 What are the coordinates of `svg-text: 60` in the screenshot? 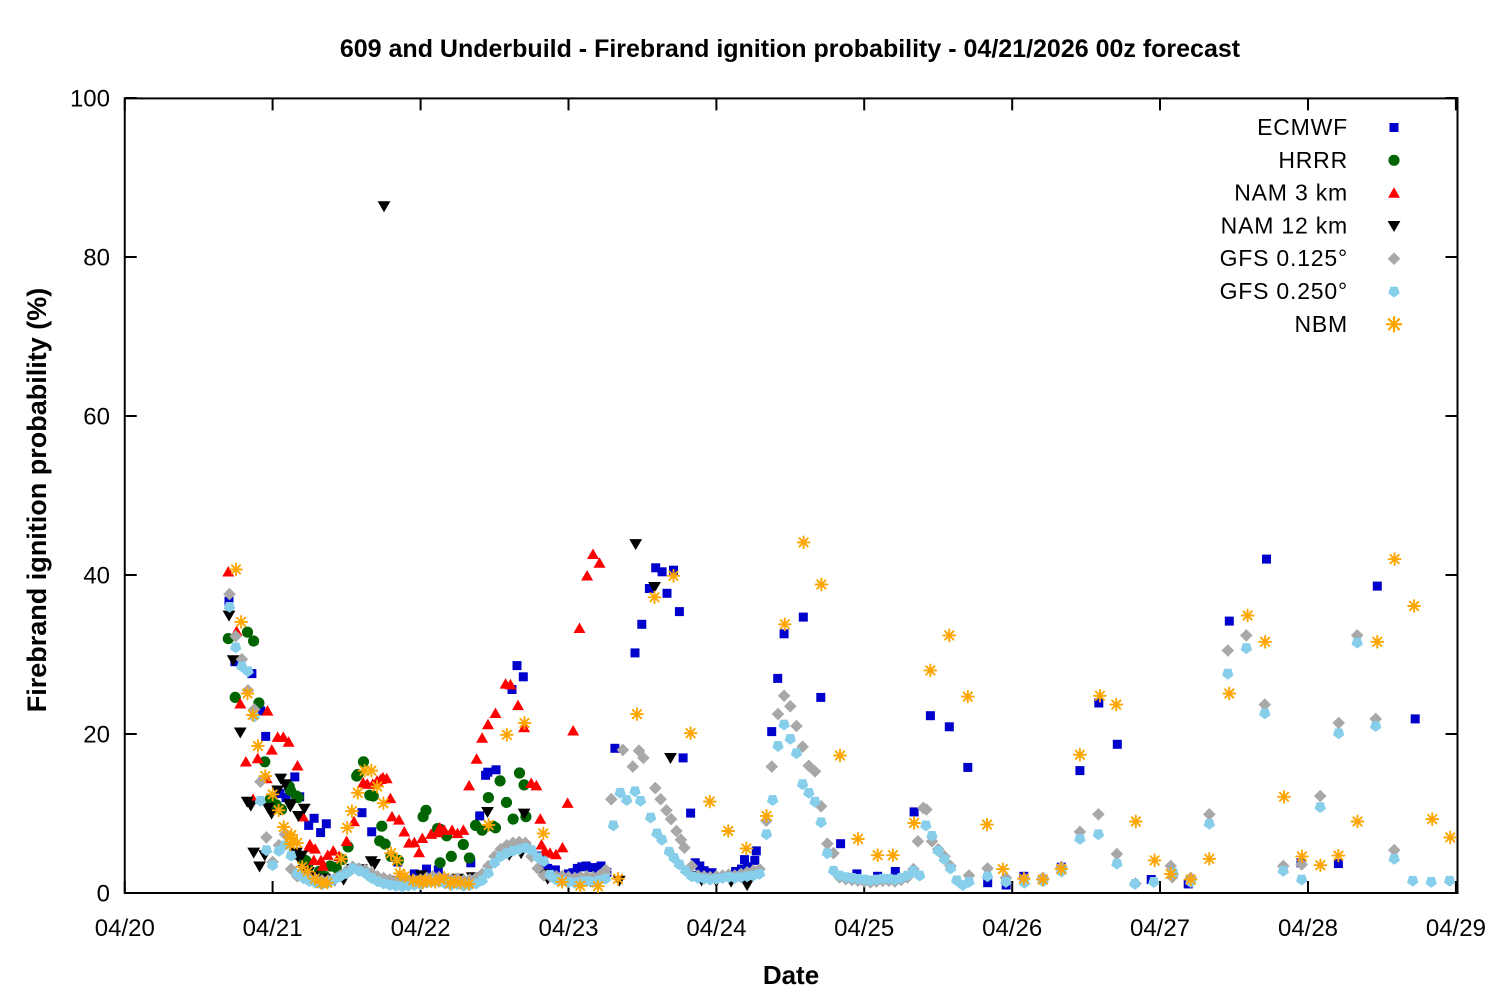 It's located at (96, 417).